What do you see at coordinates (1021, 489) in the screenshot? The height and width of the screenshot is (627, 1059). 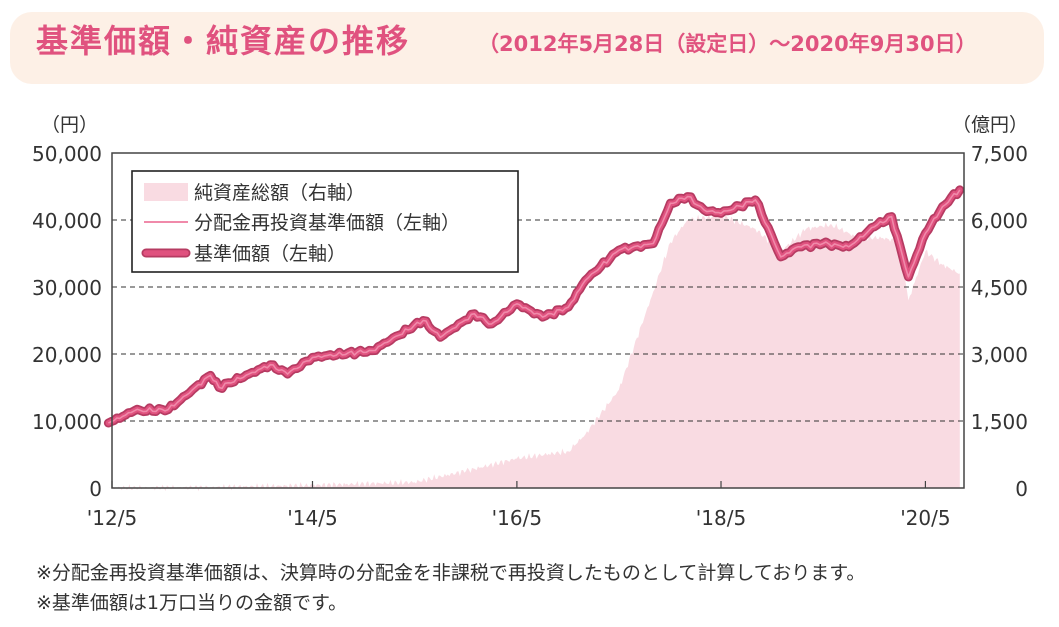 I see `y-right-tick-label: 0` at bounding box center [1021, 489].